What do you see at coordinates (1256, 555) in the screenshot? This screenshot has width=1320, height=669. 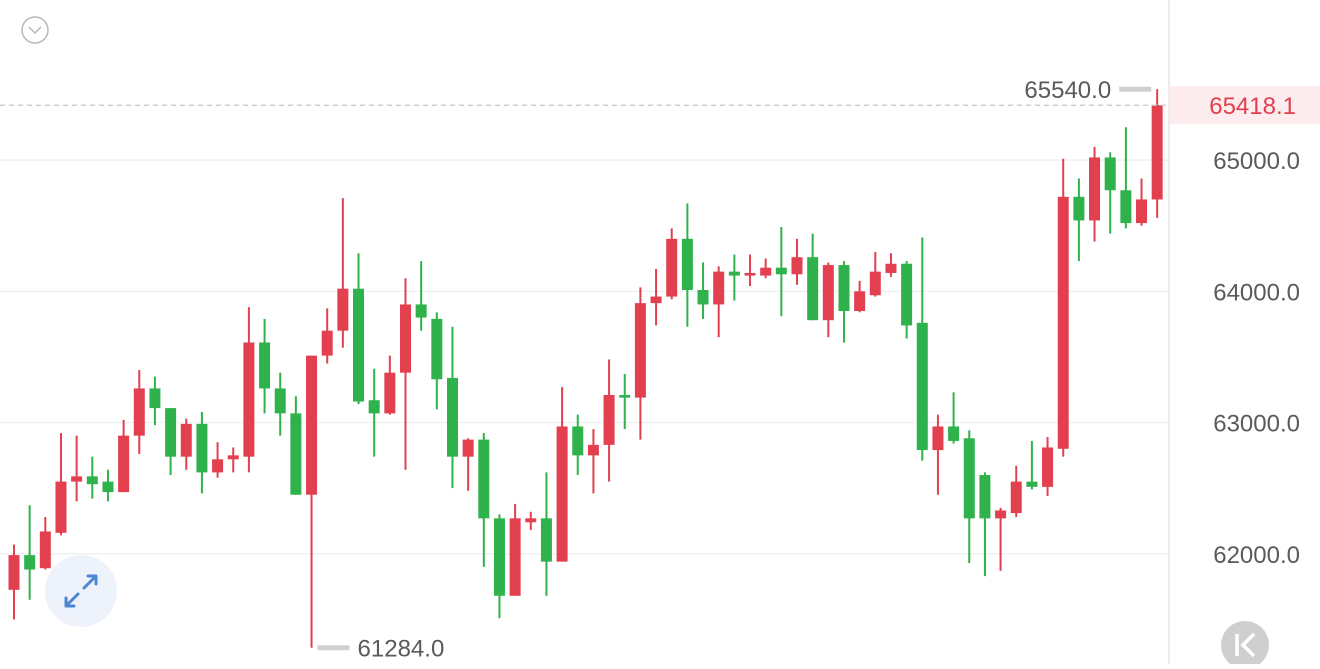 I see `y-tick-label: 62000.0` at bounding box center [1256, 555].